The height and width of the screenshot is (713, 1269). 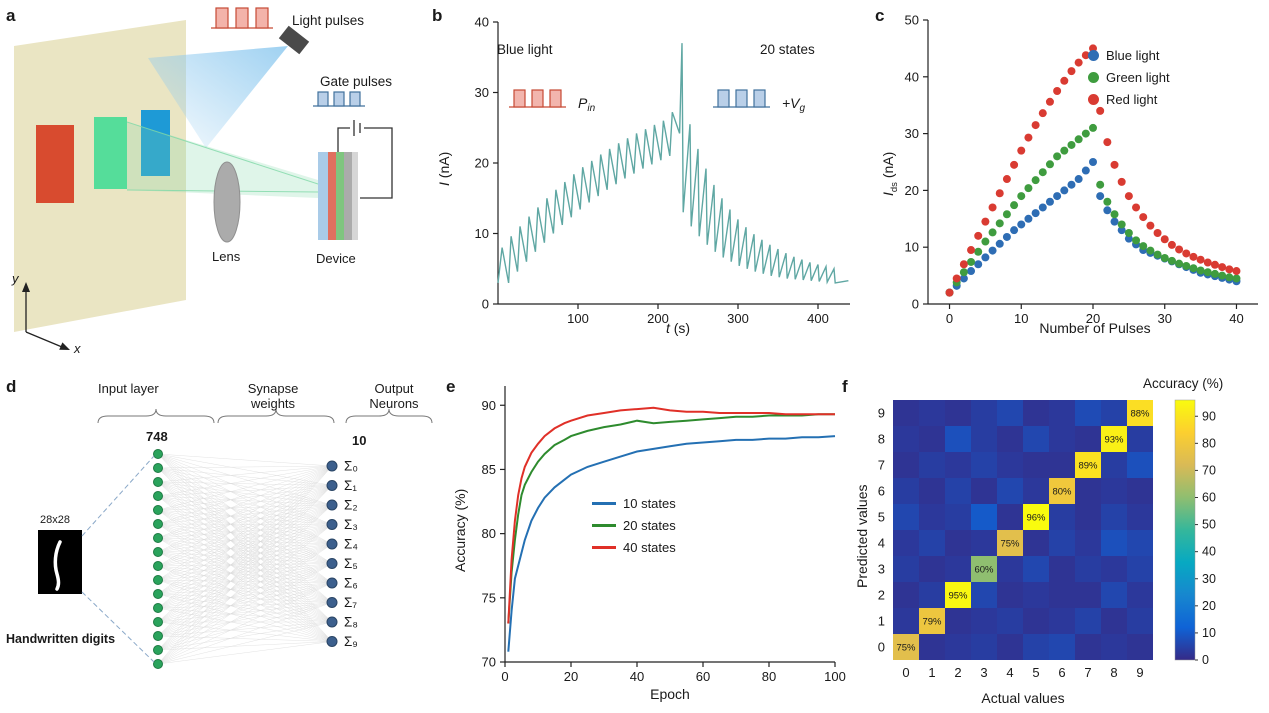 I want to click on diagonal-accuracy-label: 88%, so click(x=1140, y=414).